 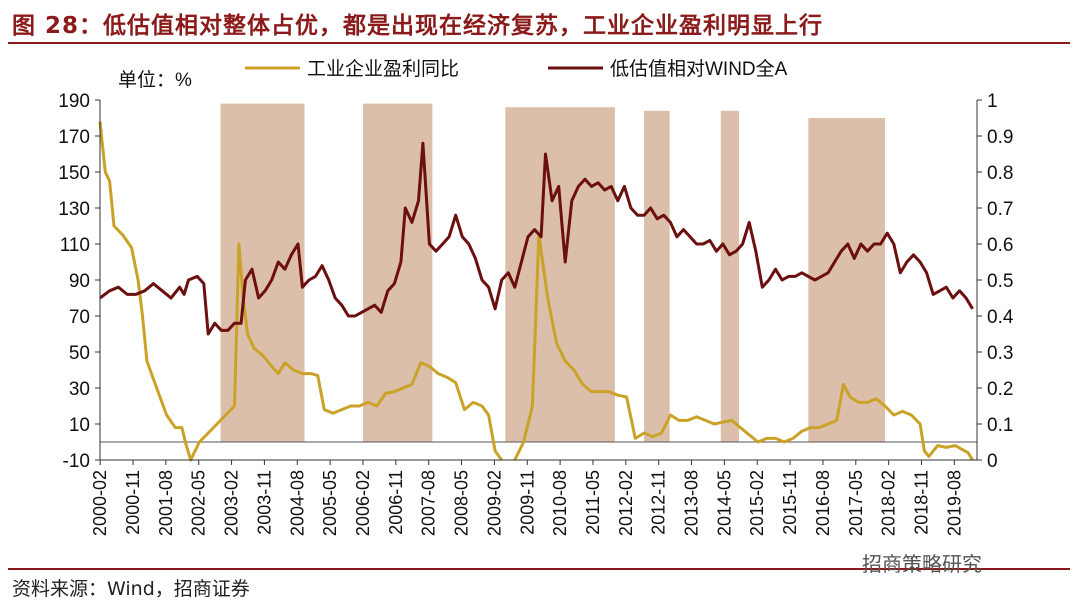 What do you see at coordinates (74, 137) in the screenshot?
I see `left-tick-label: 170` at bounding box center [74, 137].